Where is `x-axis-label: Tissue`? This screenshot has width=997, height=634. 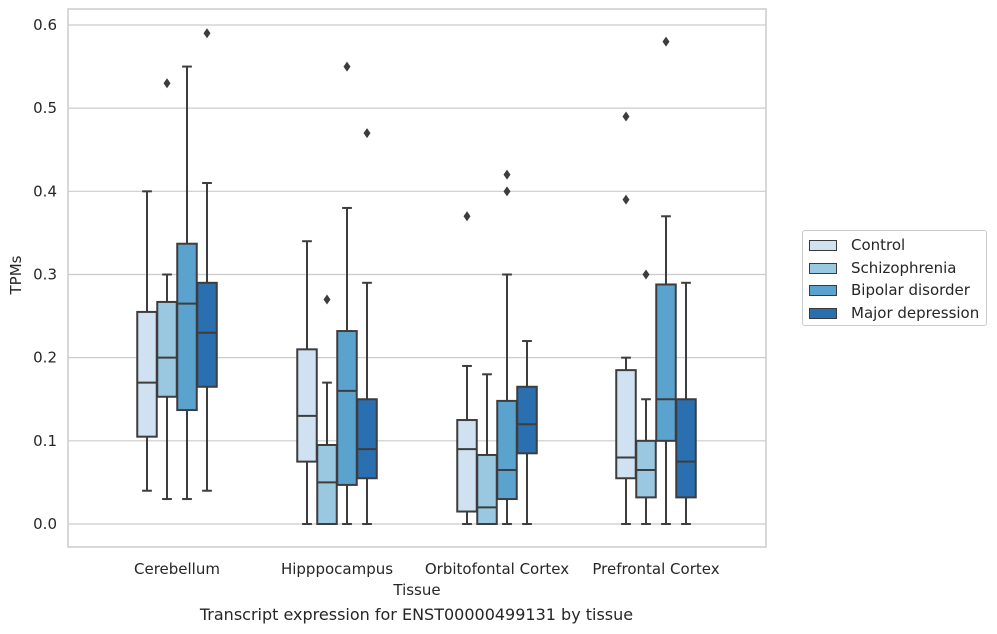
x-axis-label: Tissue is located at coordinates (416, 590).